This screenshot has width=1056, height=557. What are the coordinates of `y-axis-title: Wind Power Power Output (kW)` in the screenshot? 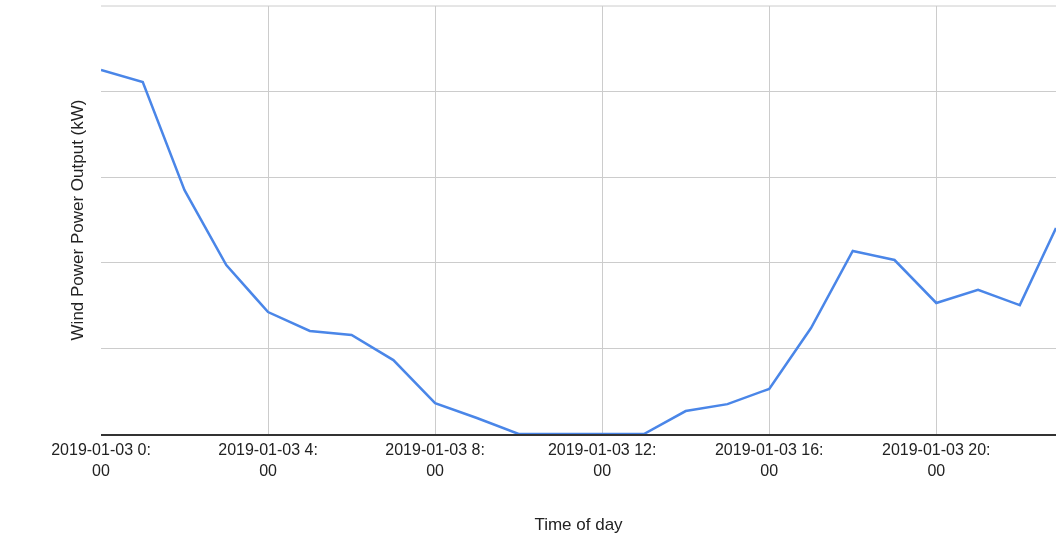 It's located at (77, 220).